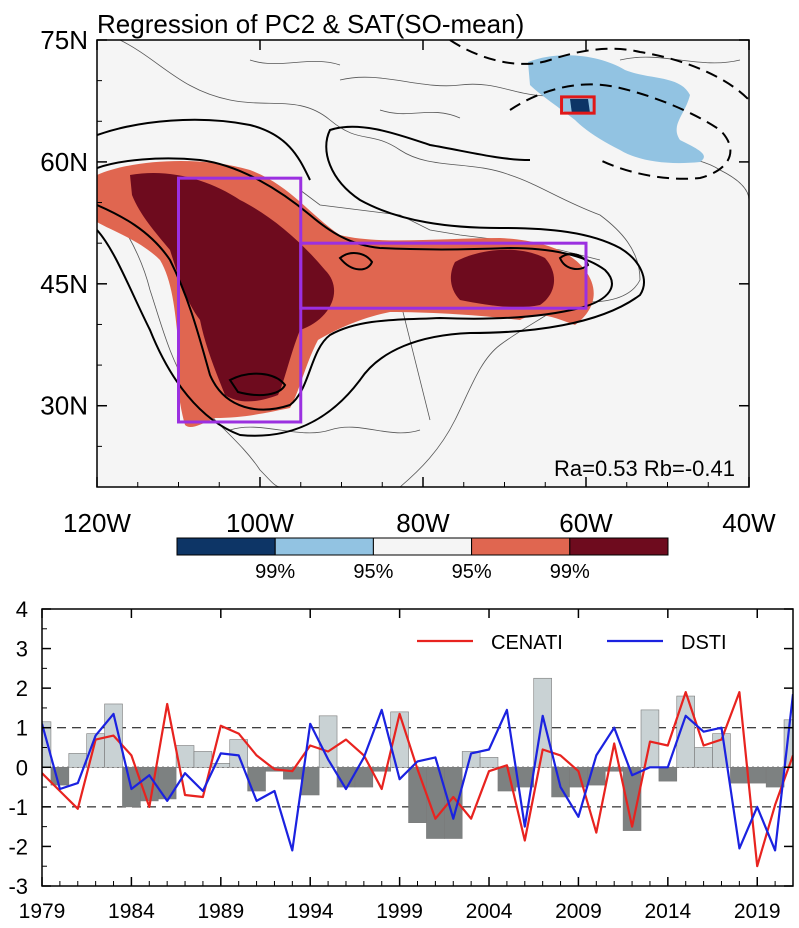 The width and height of the screenshot is (799, 928). What do you see at coordinates (422, 560) in the screenshot?
I see `colorbar: 99% 95% 95% 99%` at bounding box center [422, 560].